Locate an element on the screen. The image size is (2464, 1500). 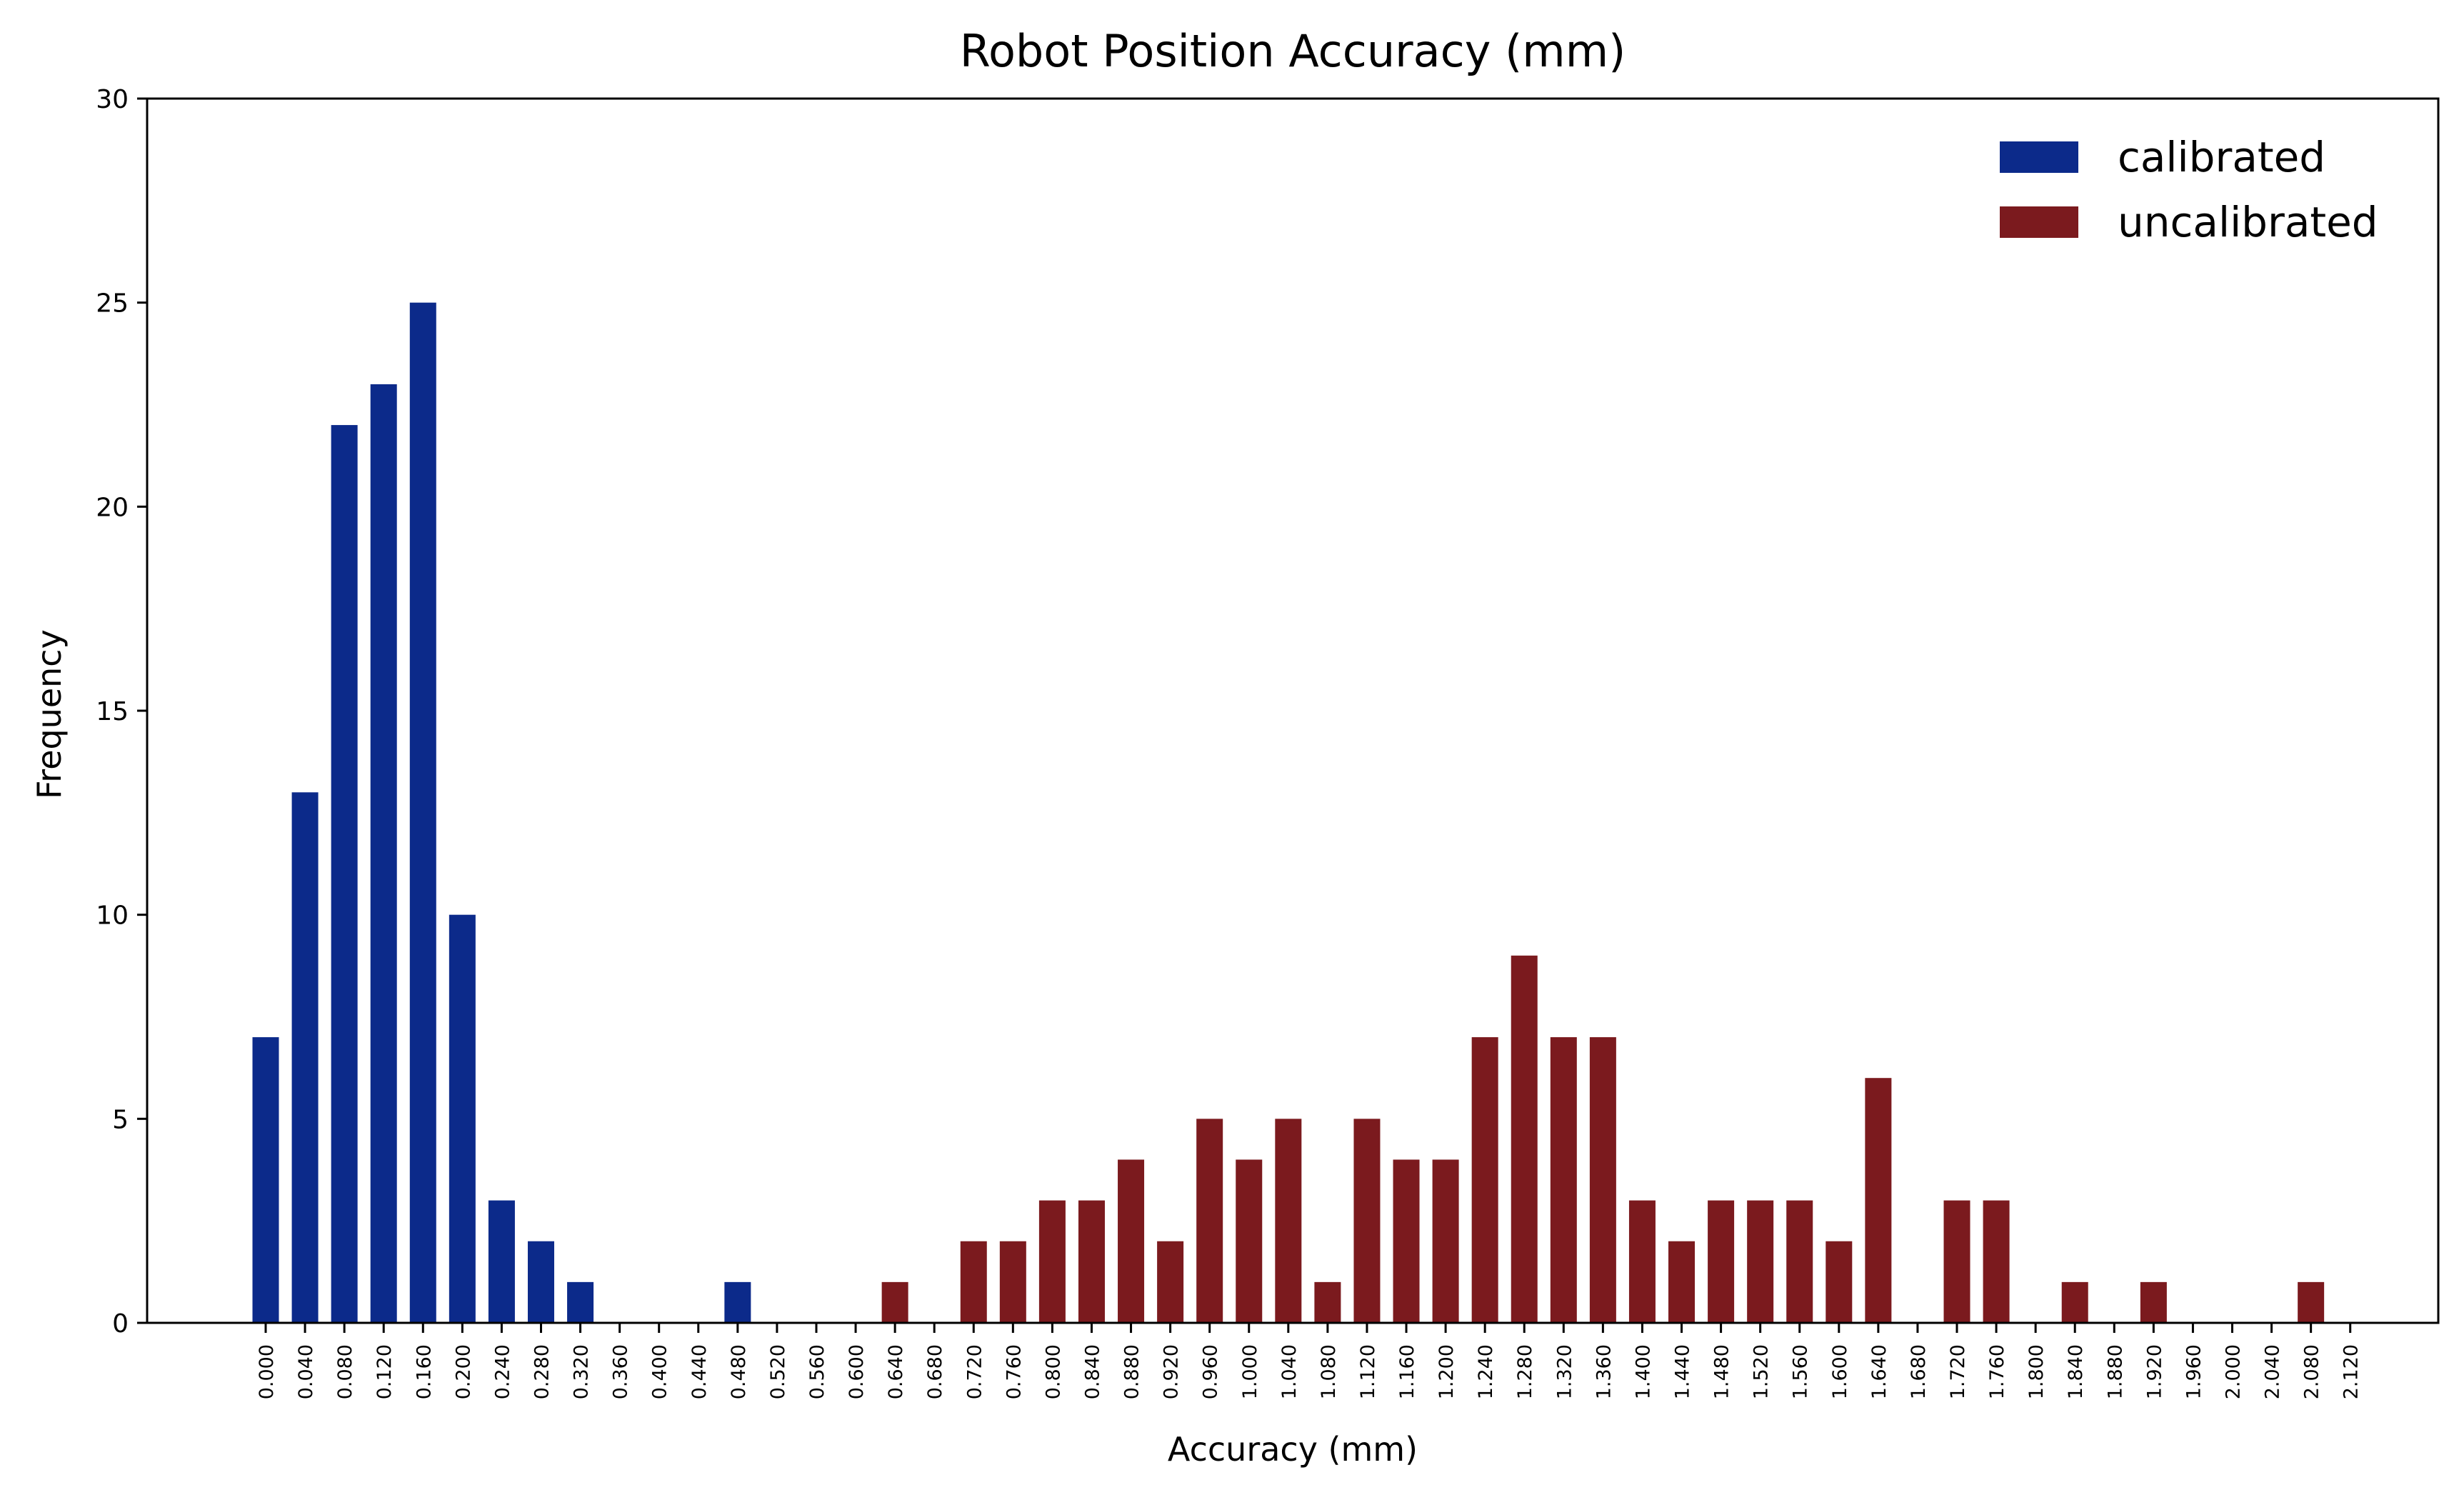
x-tick-label-0.640: 0.640 is located at coordinates (896, 1371).